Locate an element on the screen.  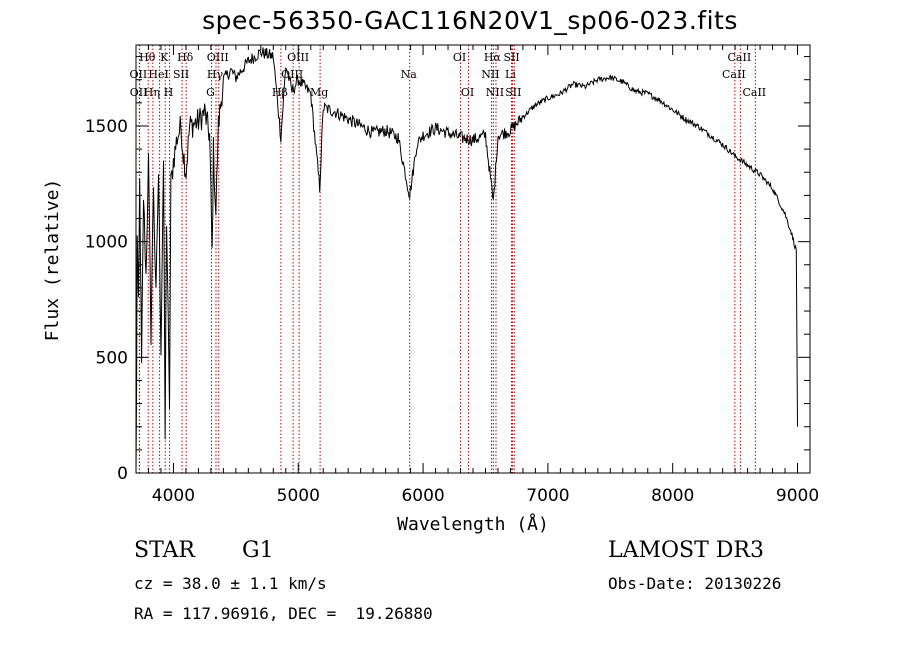
line-label: HeI is located at coordinates (158, 74).